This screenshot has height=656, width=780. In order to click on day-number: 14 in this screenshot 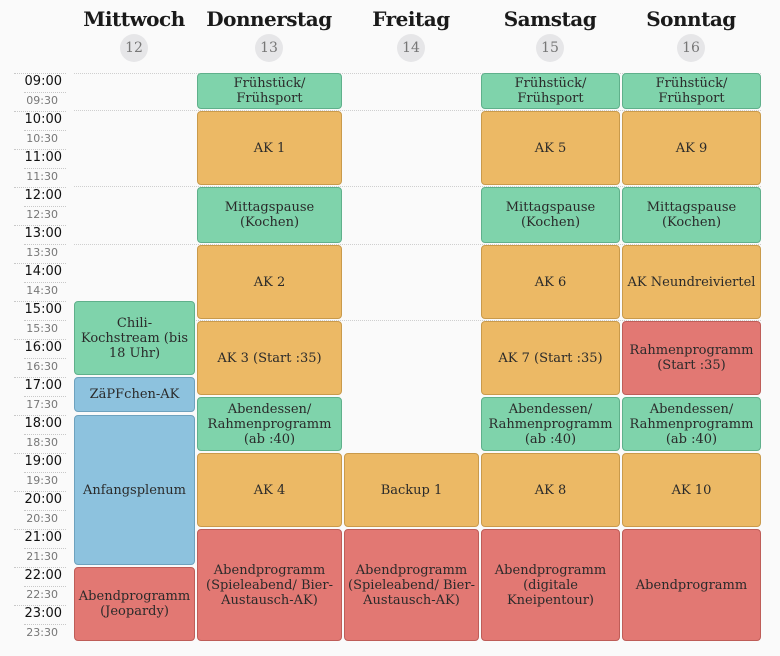, I will do `click(411, 48)`.